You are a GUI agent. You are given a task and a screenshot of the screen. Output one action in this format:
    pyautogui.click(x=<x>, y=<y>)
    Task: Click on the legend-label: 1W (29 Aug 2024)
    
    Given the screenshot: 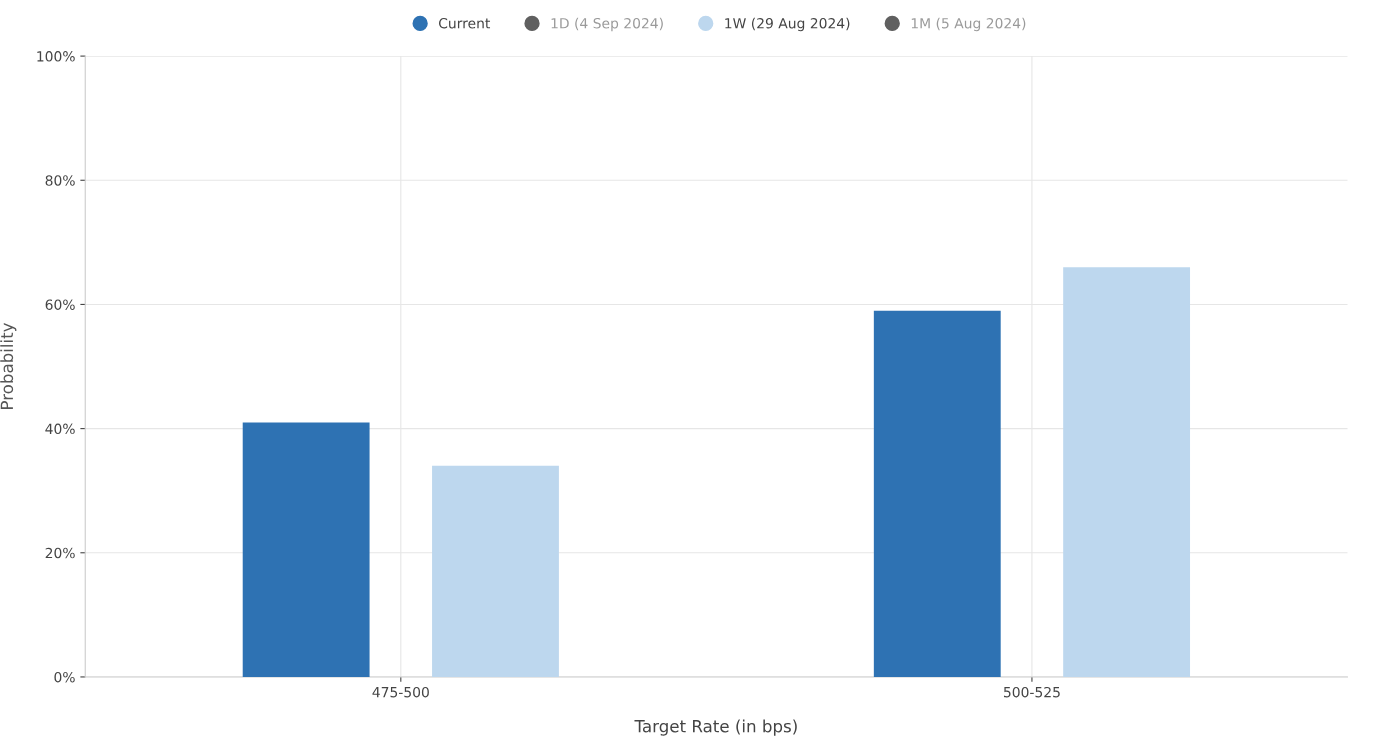 What is the action you would take?
    pyautogui.click(x=787, y=24)
    